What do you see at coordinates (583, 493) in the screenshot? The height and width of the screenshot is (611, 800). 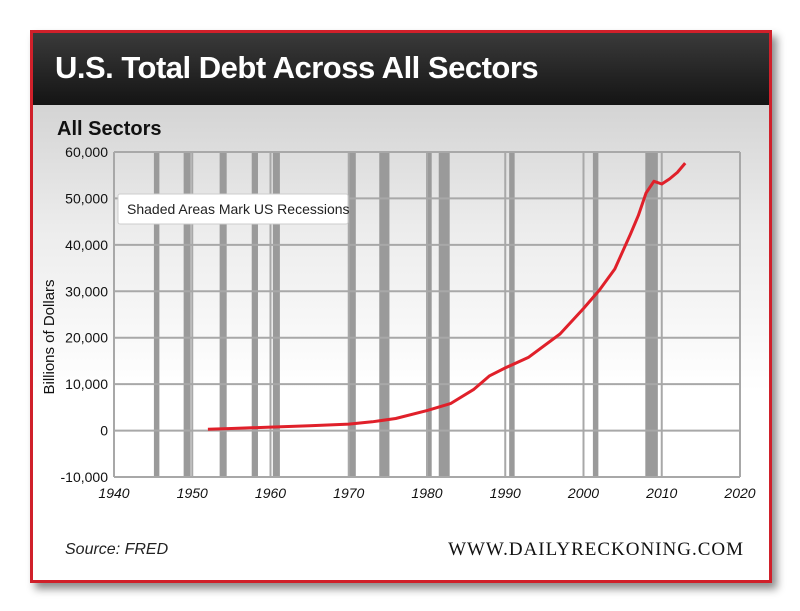 I see `x-tick-label: 2000` at bounding box center [583, 493].